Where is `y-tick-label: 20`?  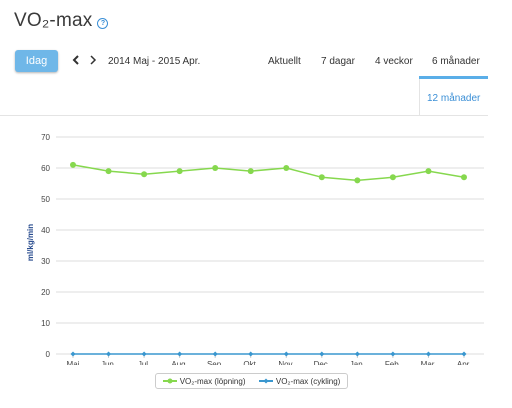
y-tick-label: 20 is located at coordinates (45, 292).